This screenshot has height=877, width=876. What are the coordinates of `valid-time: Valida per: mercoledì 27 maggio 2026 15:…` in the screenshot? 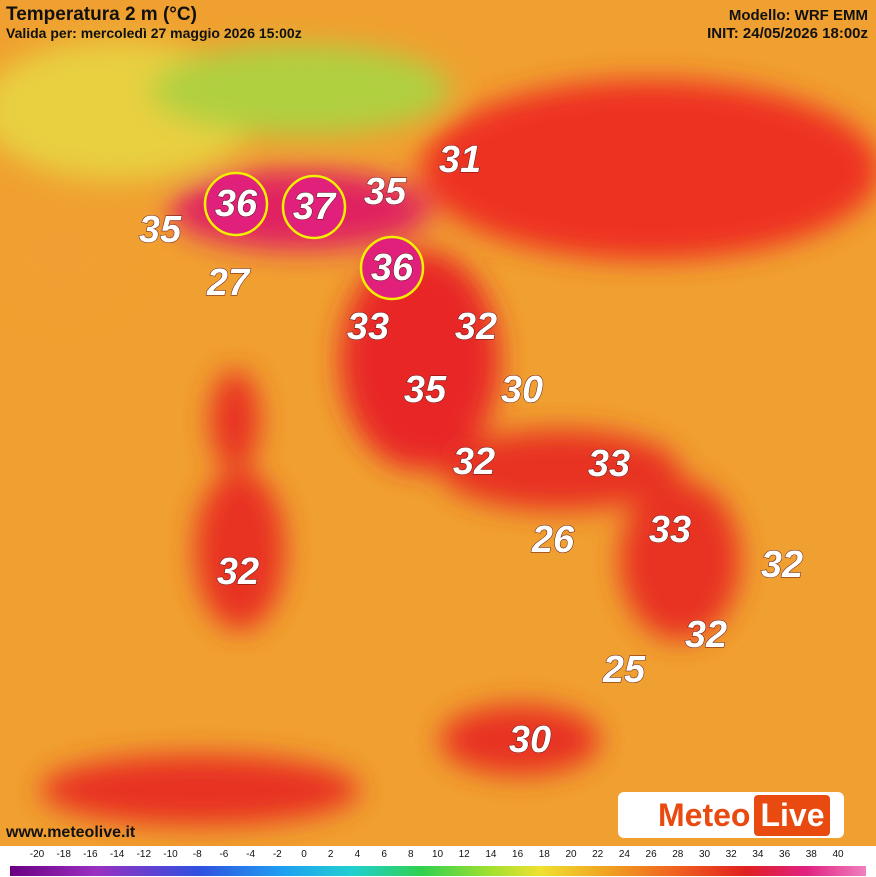 It's located at (154, 33).